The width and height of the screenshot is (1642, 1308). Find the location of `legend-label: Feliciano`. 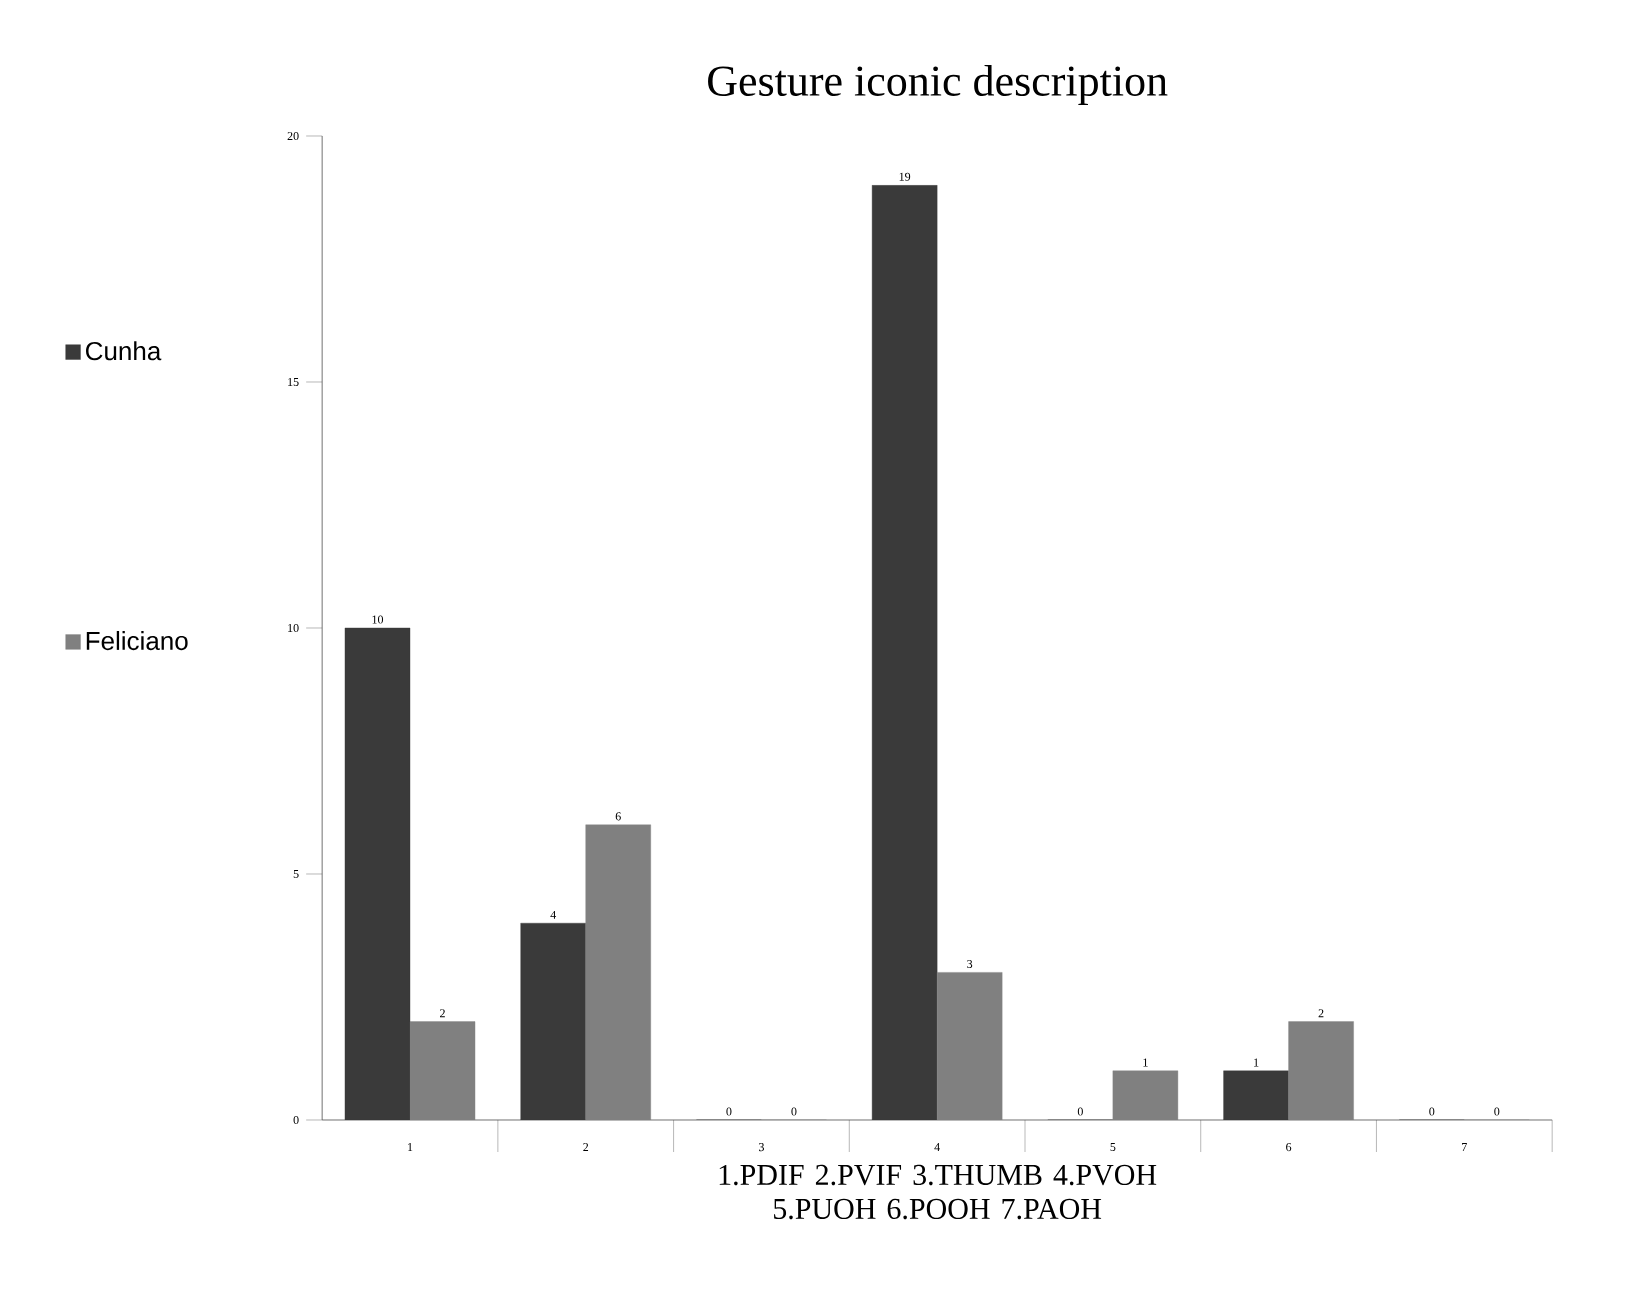

legend-label: Feliciano is located at coordinates (137, 641).